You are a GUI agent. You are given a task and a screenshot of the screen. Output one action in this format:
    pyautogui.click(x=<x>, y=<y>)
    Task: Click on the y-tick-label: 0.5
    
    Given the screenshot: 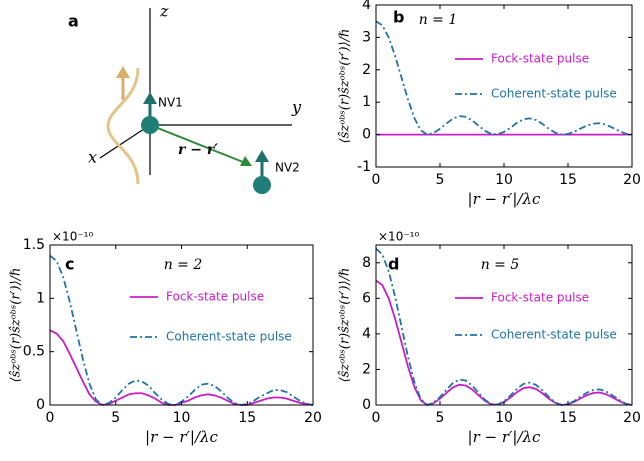 What is the action you would take?
    pyautogui.click(x=34, y=352)
    